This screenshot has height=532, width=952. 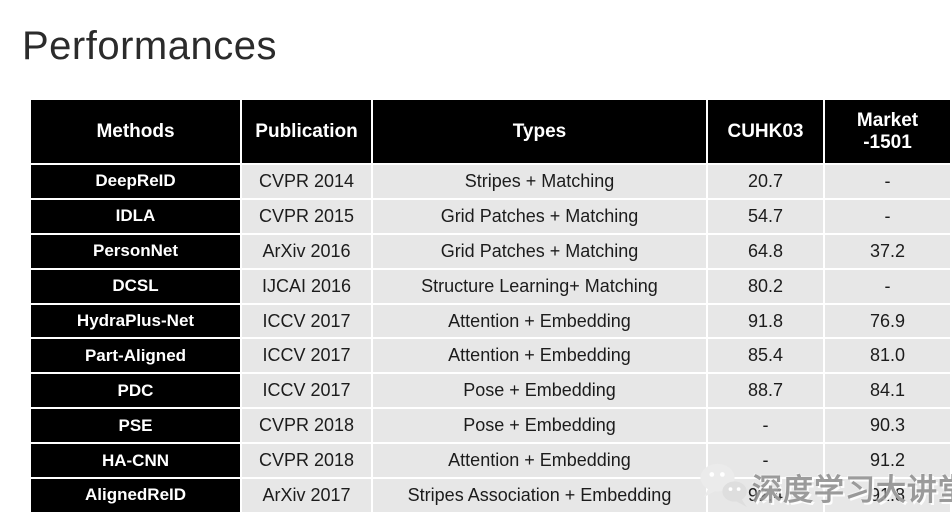 What do you see at coordinates (135, 426) in the screenshot?
I see `method-cell: PSE` at bounding box center [135, 426].